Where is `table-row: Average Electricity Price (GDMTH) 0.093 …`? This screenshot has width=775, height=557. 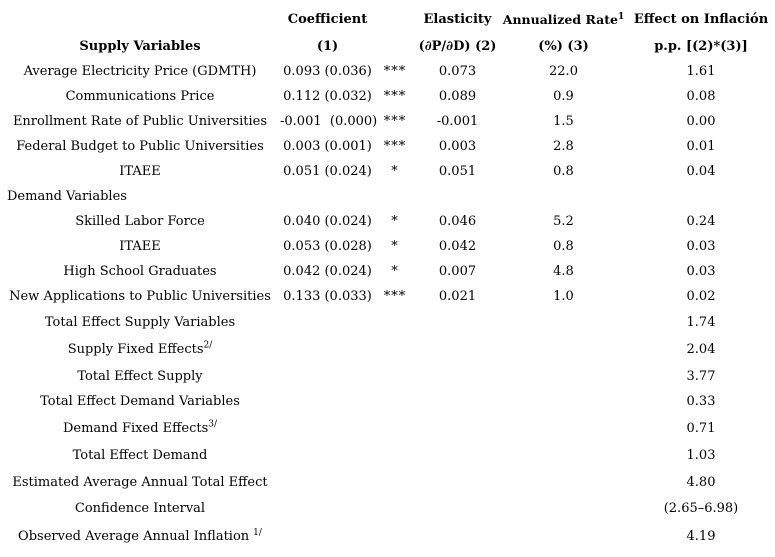
table-row: Average Electricity Price (GDMTH) 0.093 … is located at coordinates (387, 72).